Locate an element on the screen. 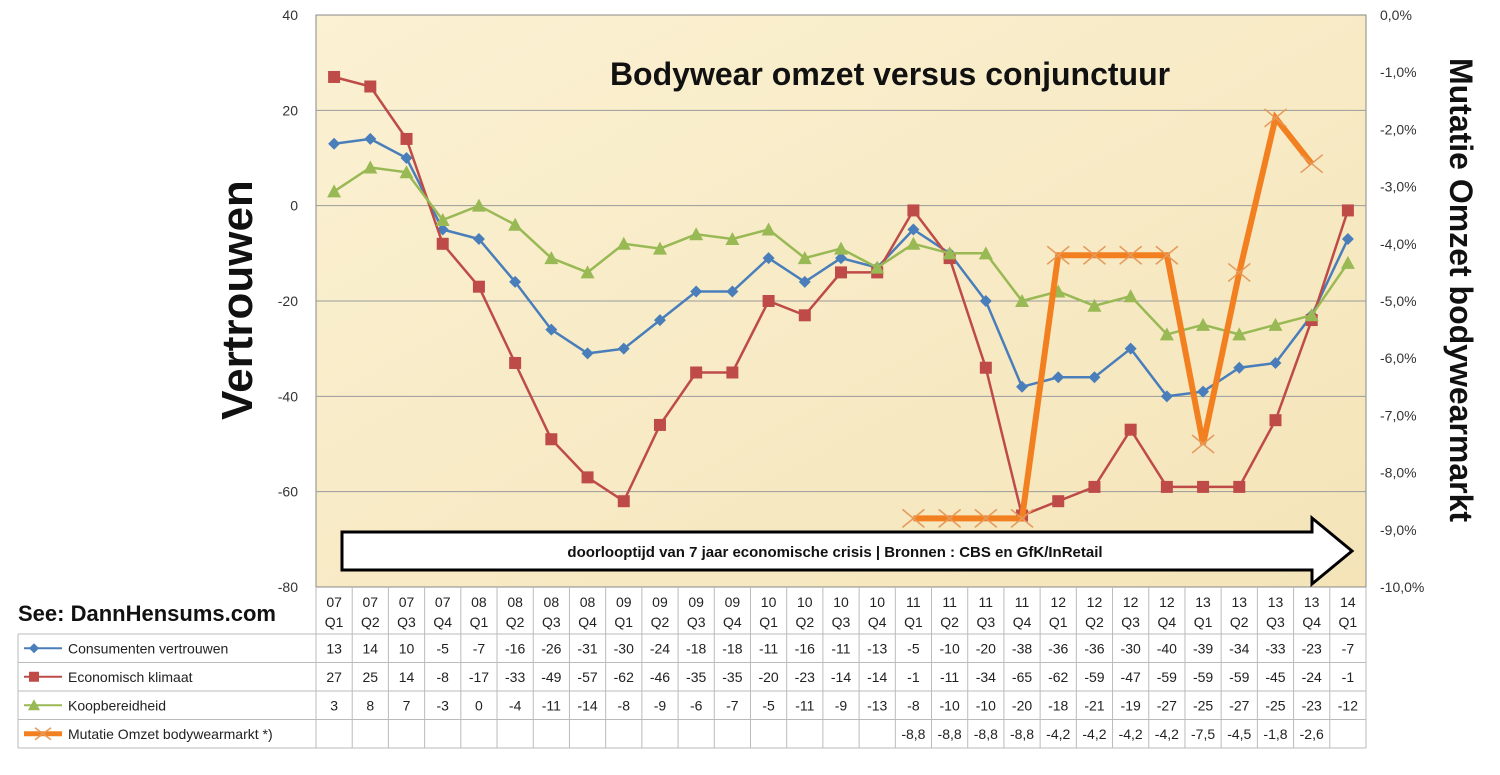  table-cell-value: -34 is located at coordinates (986, 677).